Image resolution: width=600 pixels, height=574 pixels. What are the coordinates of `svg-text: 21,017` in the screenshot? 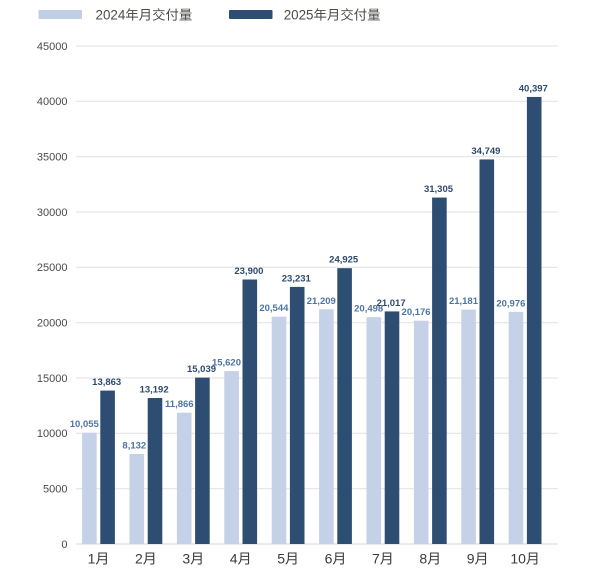 It's located at (391, 303).